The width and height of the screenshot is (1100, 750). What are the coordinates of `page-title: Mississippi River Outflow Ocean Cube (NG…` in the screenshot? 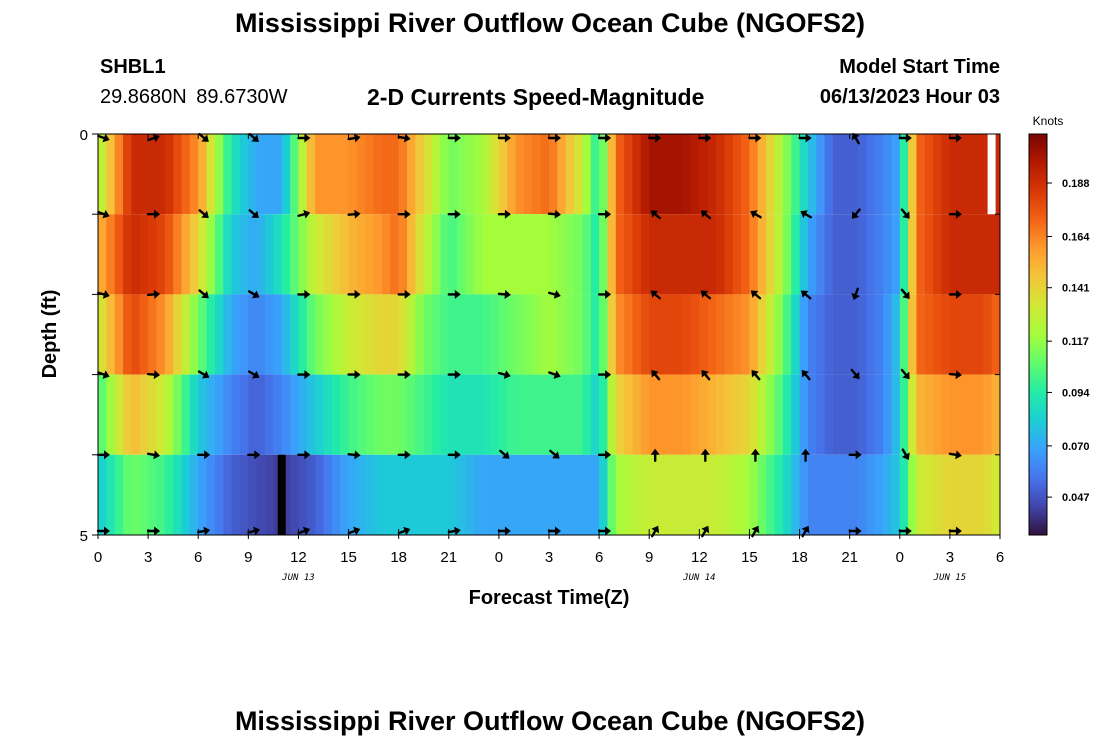 It's located at (550, 23).